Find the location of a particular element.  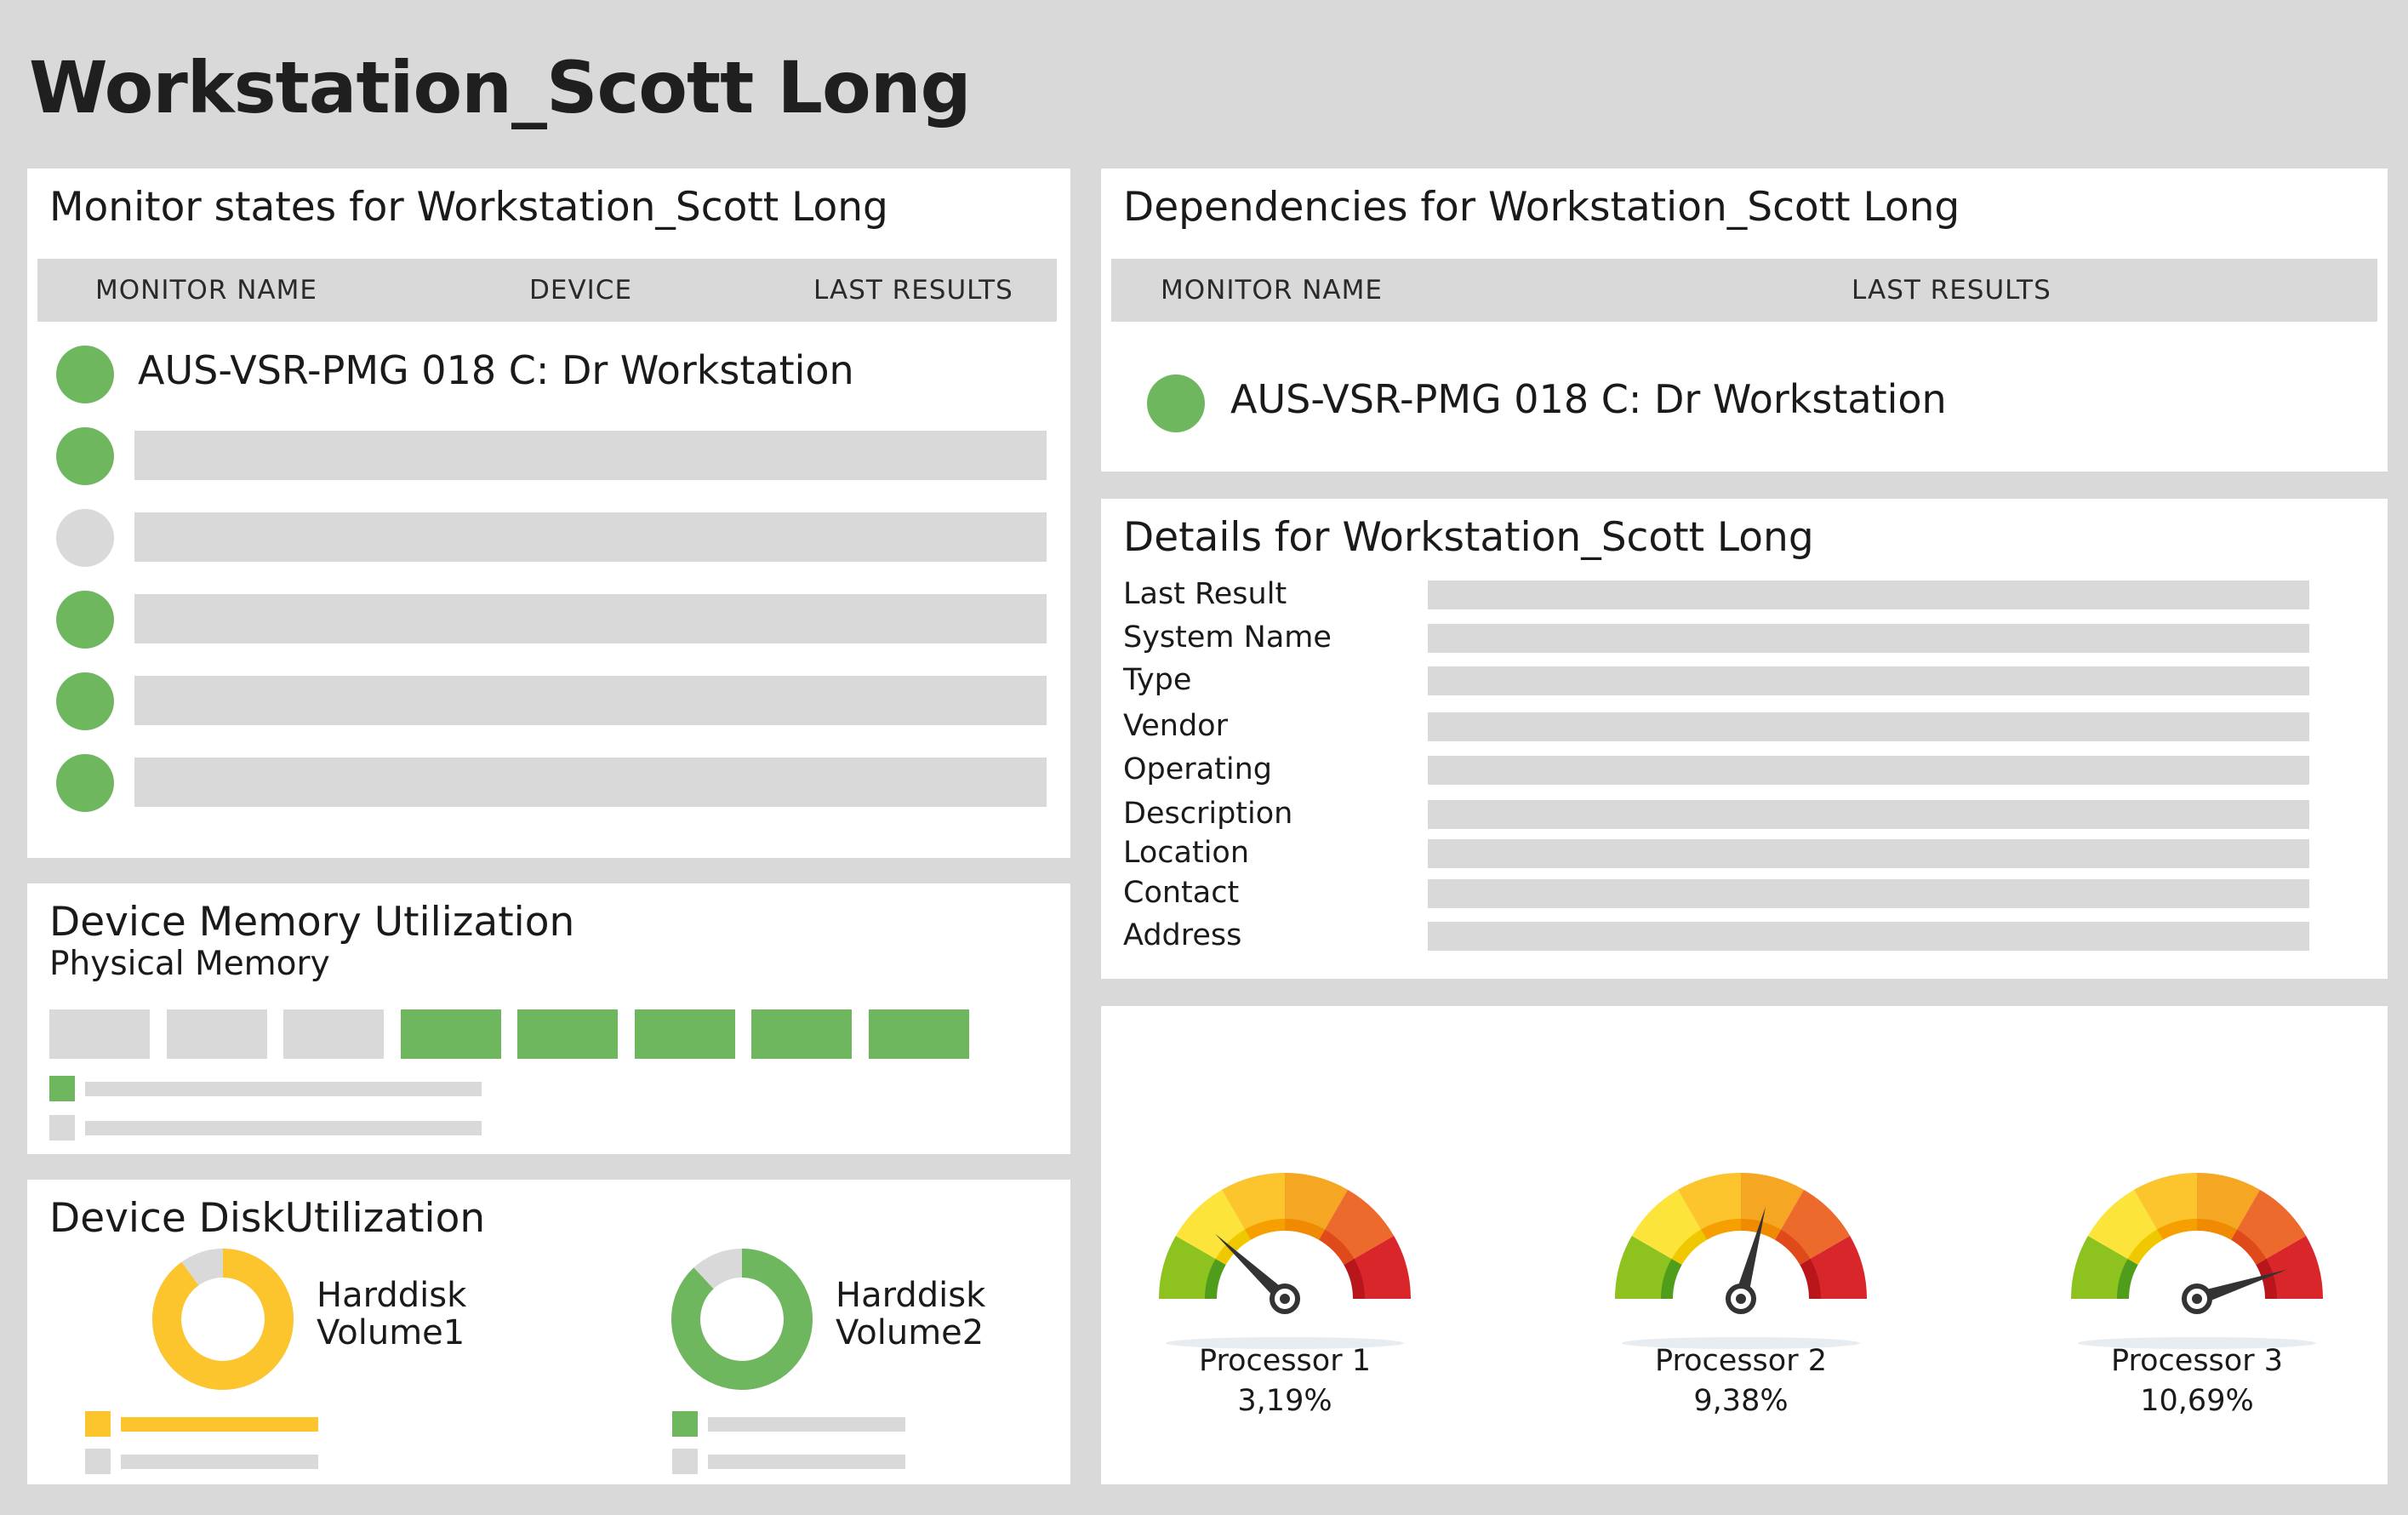

detail-label: Location is located at coordinates (1186, 853).